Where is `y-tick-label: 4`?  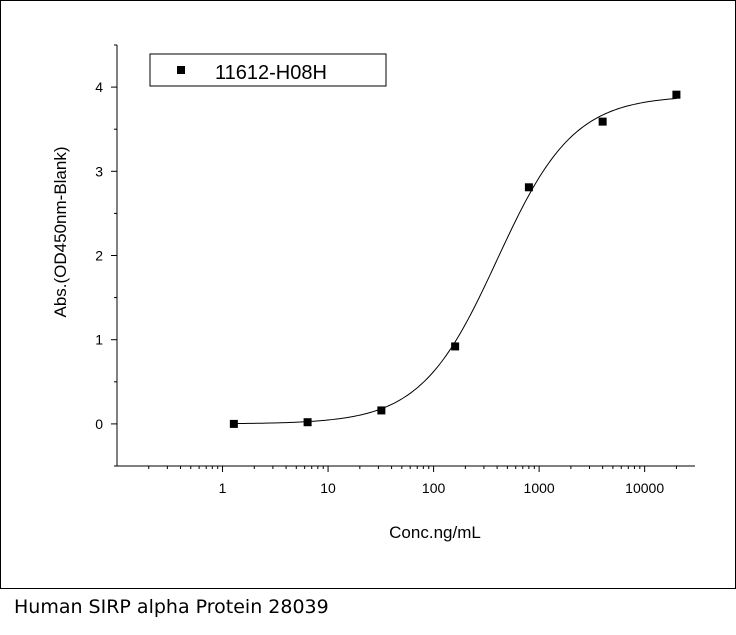 y-tick-label: 4 is located at coordinates (99, 87).